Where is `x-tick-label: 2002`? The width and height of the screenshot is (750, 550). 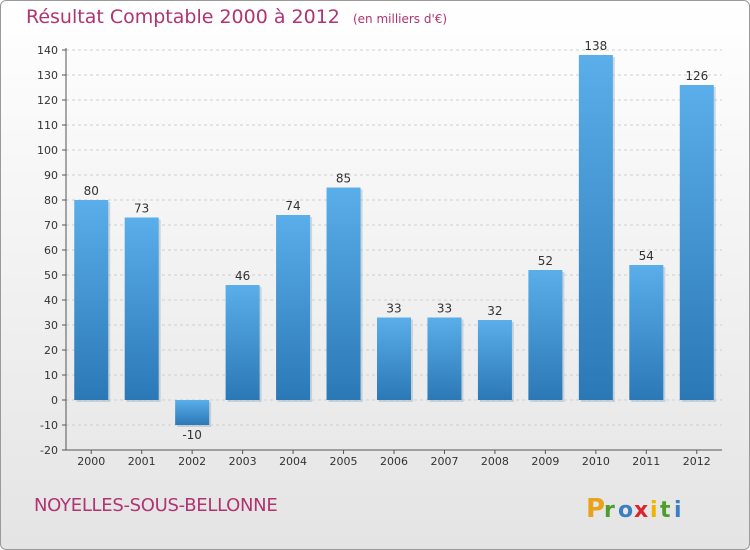 x-tick-label: 2002 is located at coordinates (192, 461).